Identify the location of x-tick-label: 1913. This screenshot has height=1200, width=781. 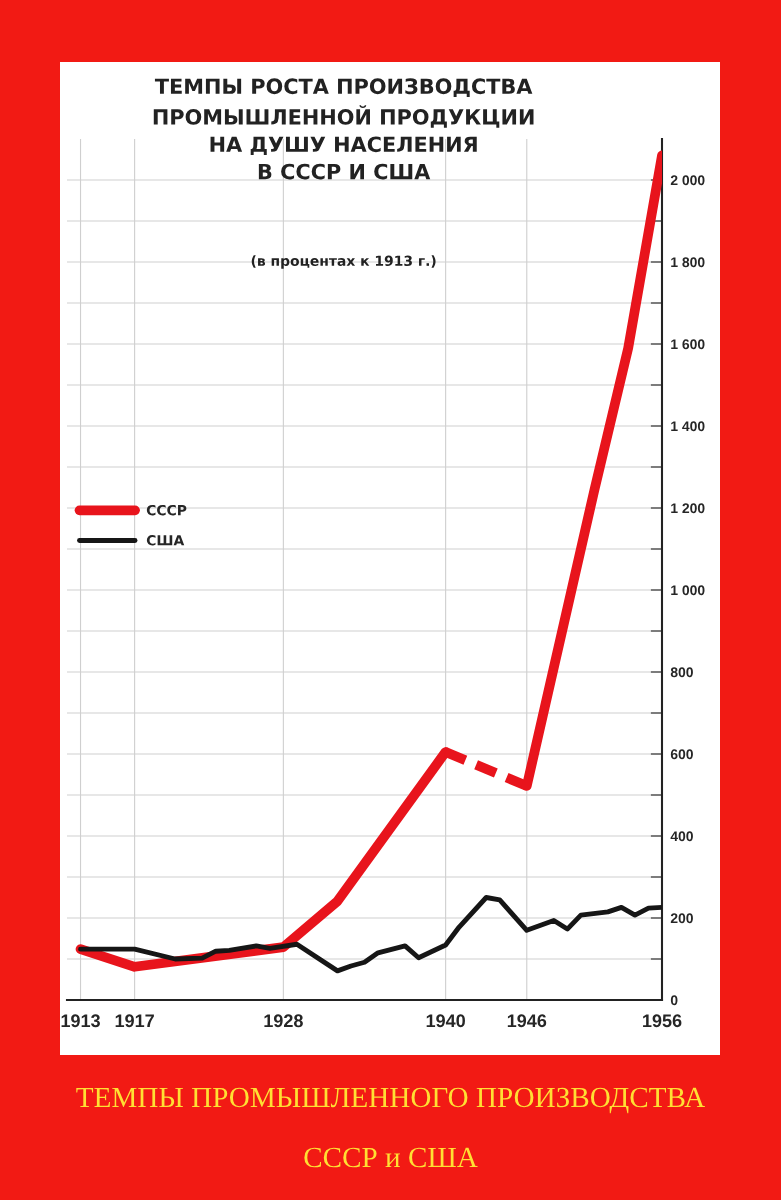
(80, 1021).